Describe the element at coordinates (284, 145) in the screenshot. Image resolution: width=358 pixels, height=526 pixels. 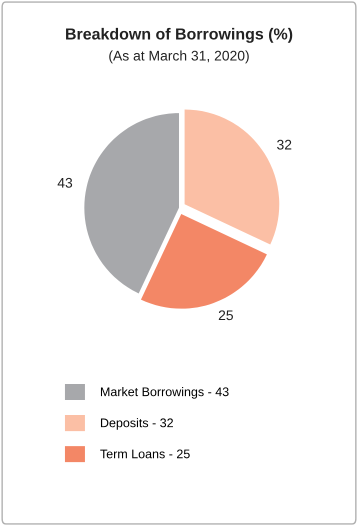
I see `data-label: 32` at that location.